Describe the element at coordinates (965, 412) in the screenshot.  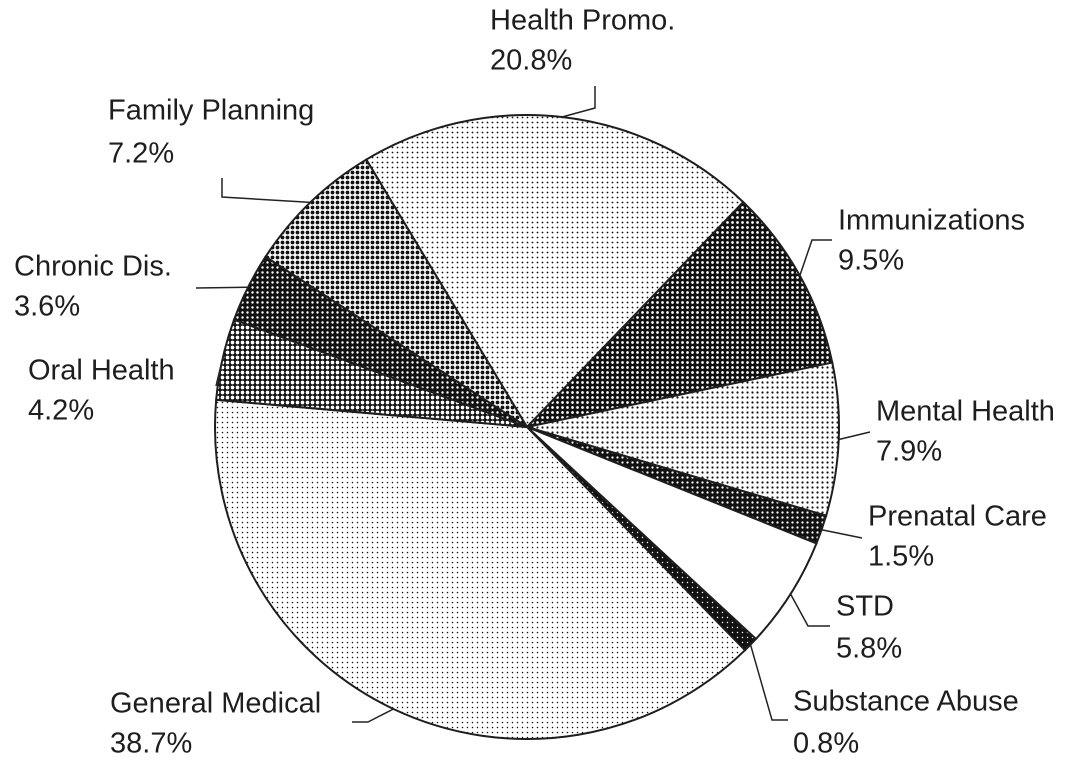
I see `slice-label: Mental Health` at that location.